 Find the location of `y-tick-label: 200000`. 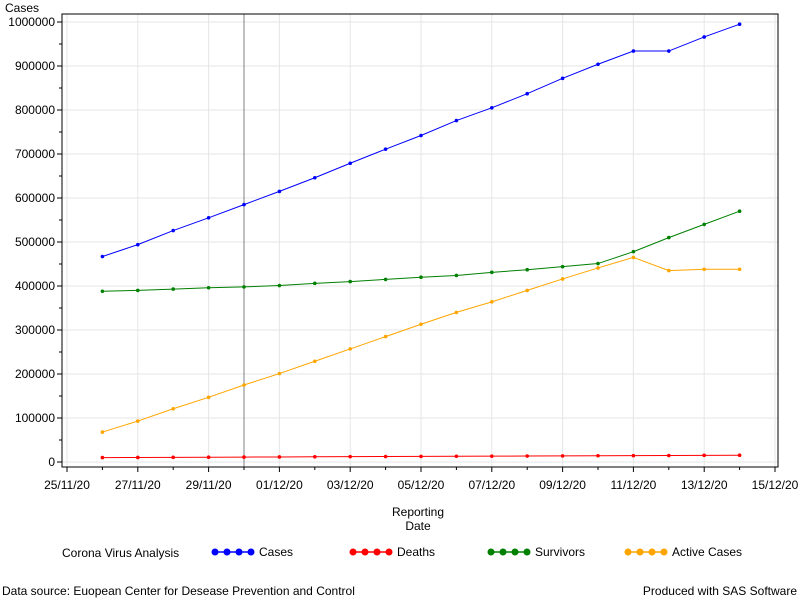

y-tick-label: 200000 is located at coordinates (35, 374).